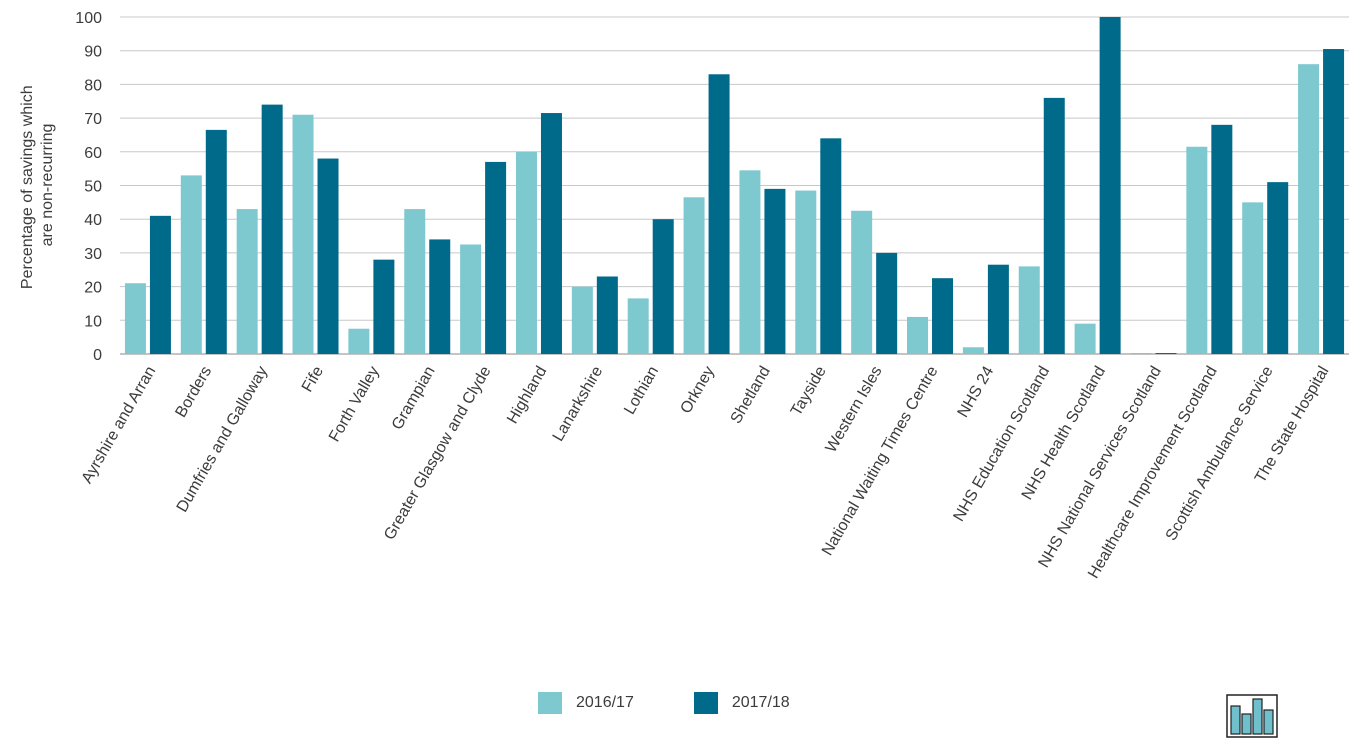 Image resolution: width=1349 pixels, height=742 pixels. Describe the element at coordinates (93, 52) in the screenshot. I see `y-tick-label: 90` at that location.